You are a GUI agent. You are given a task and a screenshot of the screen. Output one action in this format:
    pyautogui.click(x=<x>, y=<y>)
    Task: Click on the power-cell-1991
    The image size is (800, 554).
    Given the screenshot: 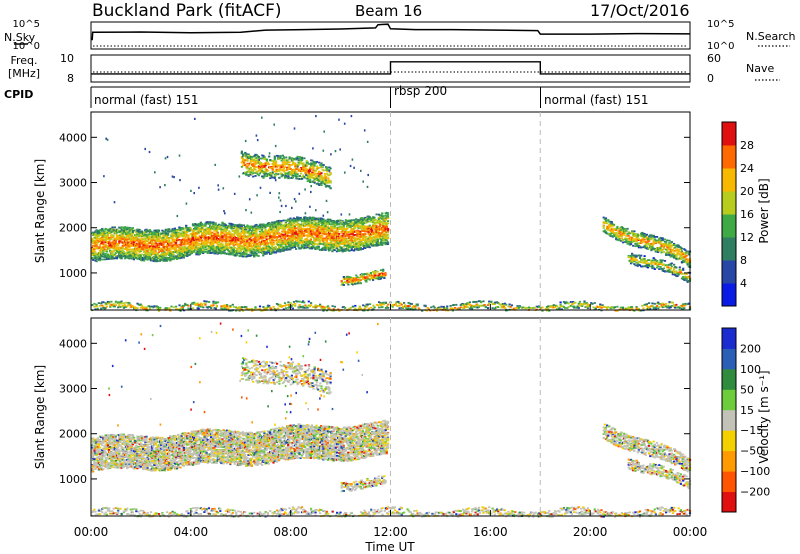 What is the action you would take?
    pyautogui.click(x=211, y=241)
    